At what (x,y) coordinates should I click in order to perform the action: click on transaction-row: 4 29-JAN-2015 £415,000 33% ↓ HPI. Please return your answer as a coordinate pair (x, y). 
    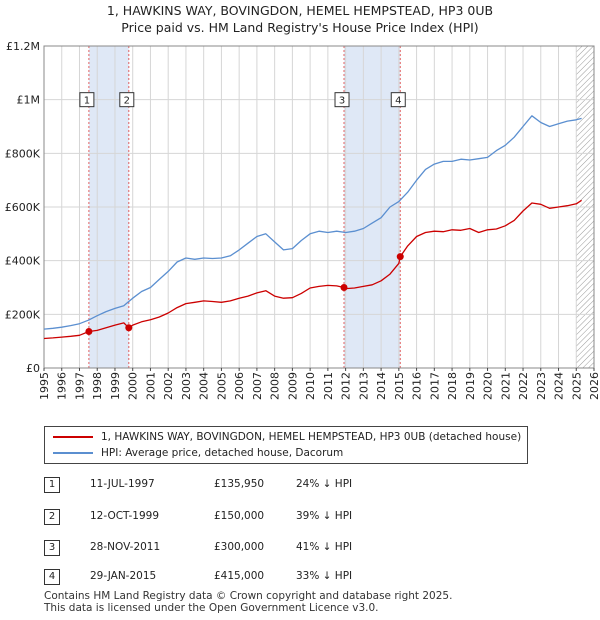
    Looking at the image, I should click on (244, 576).